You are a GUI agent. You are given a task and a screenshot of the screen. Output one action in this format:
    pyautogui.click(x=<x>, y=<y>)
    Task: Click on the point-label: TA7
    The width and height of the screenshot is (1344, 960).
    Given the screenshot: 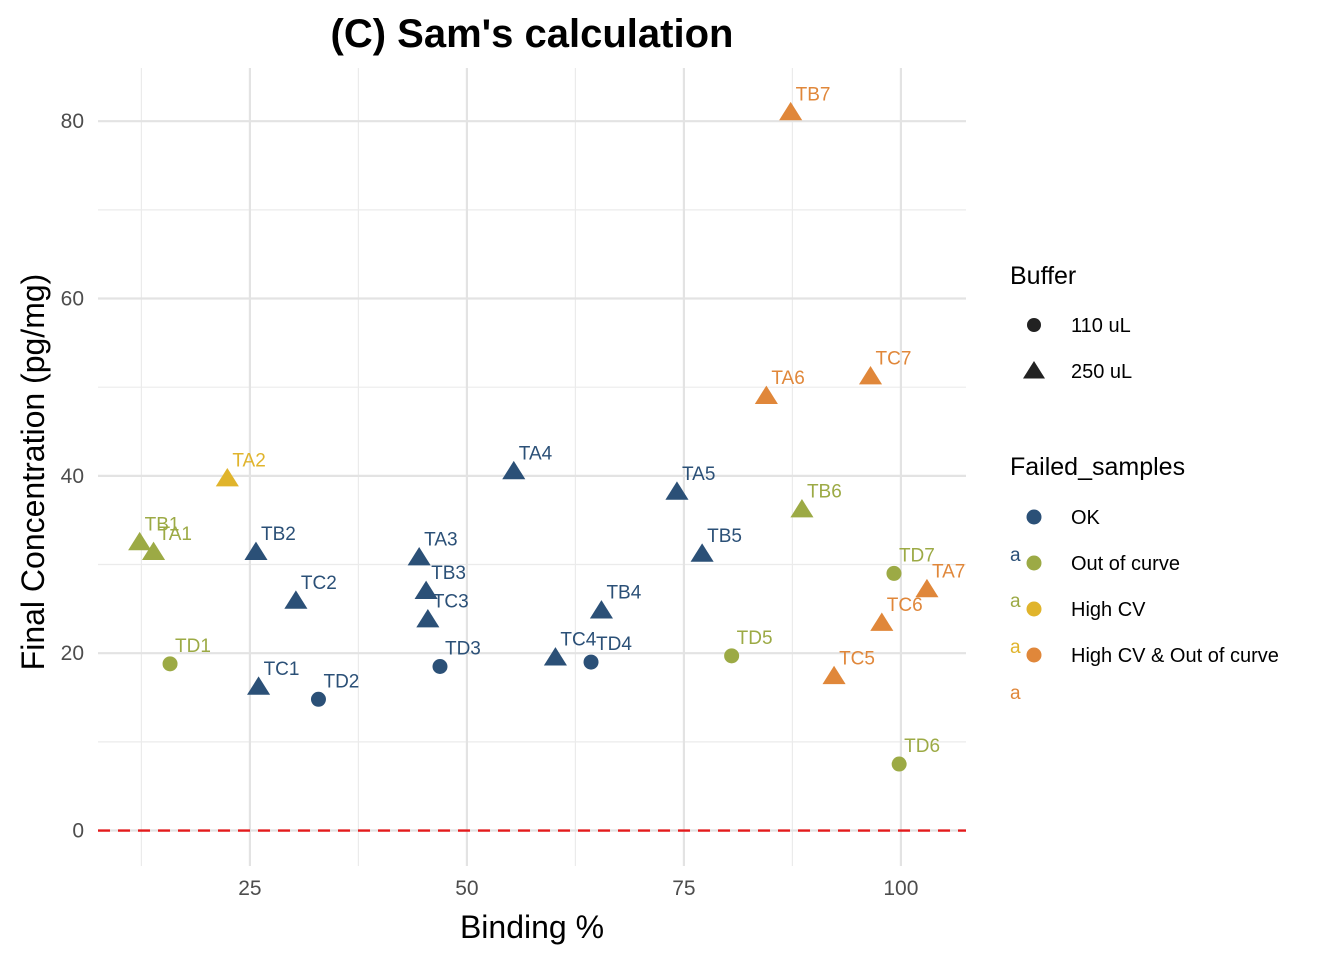 What is the action you would take?
    pyautogui.click(x=948, y=571)
    